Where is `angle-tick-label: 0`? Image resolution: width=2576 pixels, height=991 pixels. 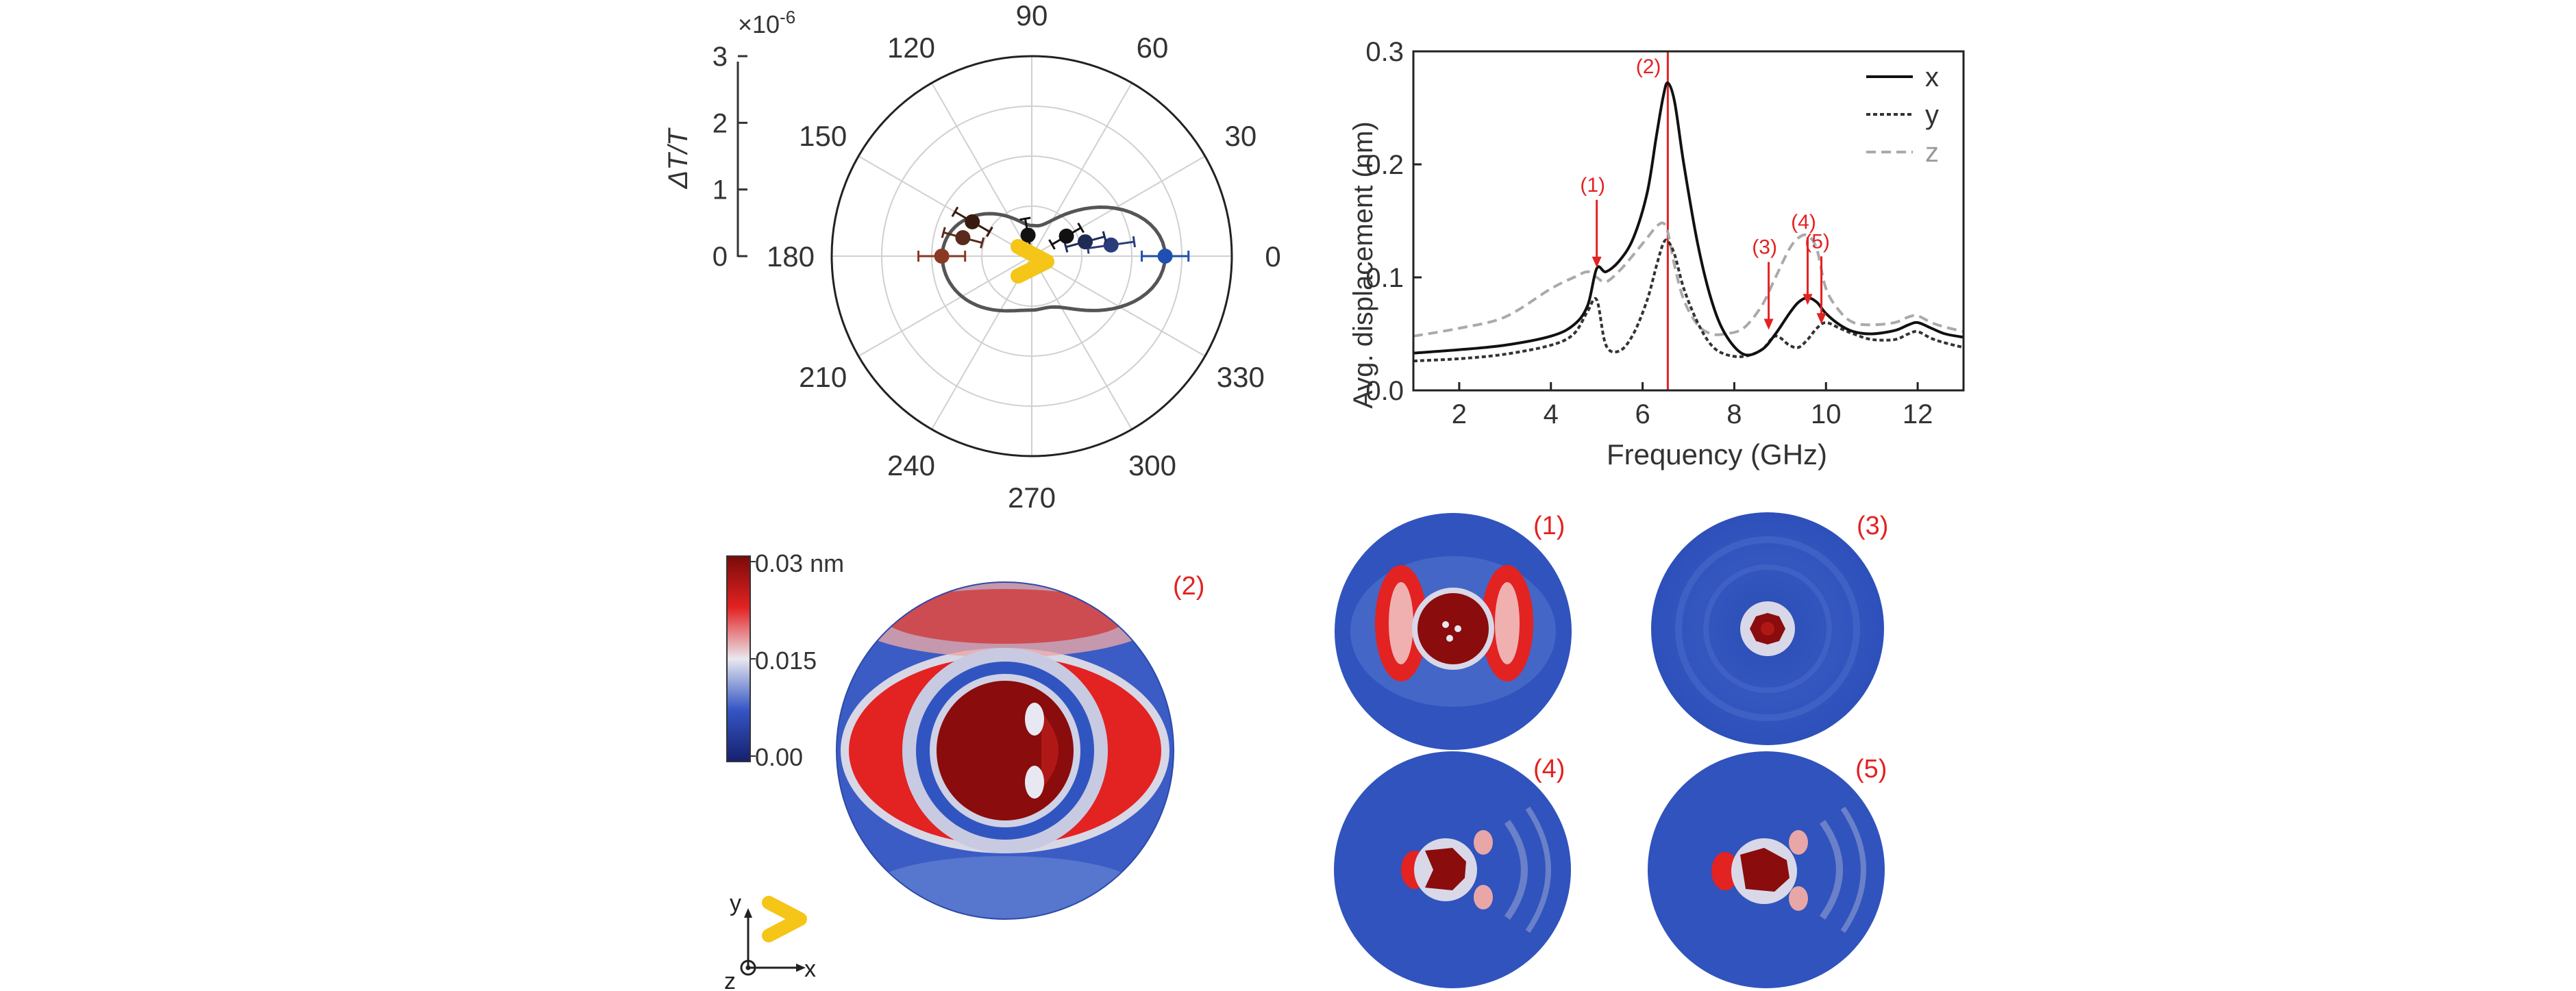
angle-tick-label: 0 is located at coordinates (1272, 257).